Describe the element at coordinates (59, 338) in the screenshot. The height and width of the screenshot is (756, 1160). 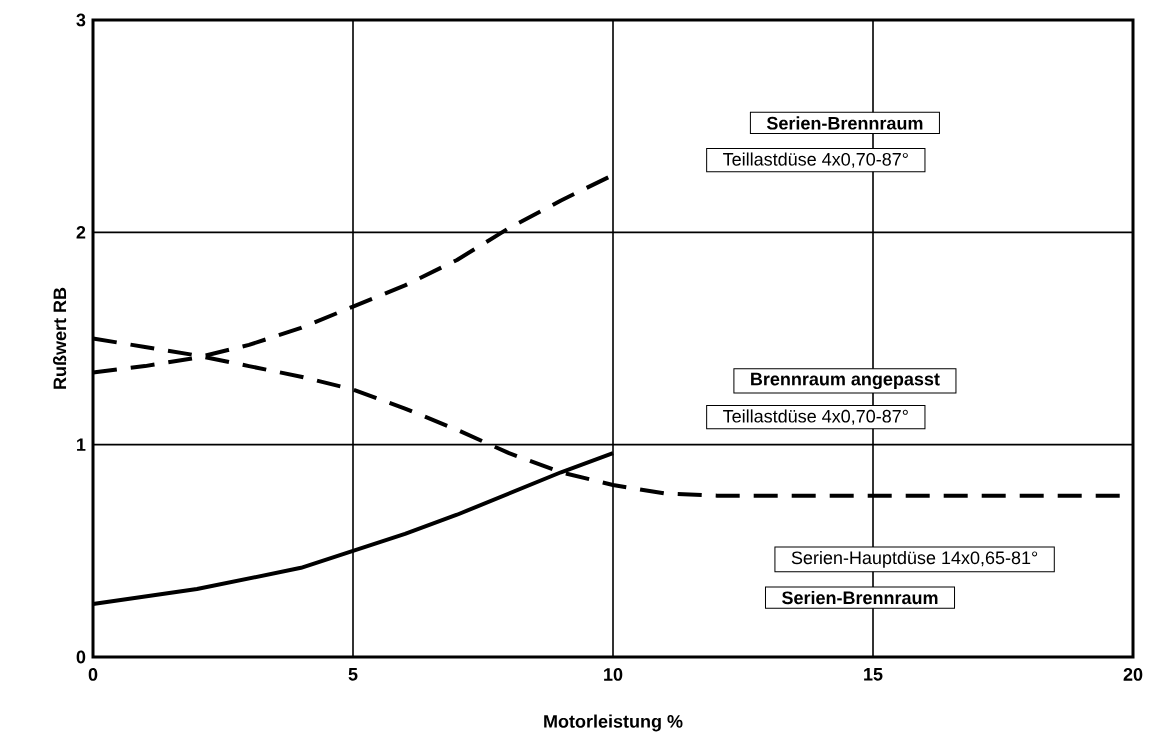
I see `y-axis-title: Rußwert RB` at that location.